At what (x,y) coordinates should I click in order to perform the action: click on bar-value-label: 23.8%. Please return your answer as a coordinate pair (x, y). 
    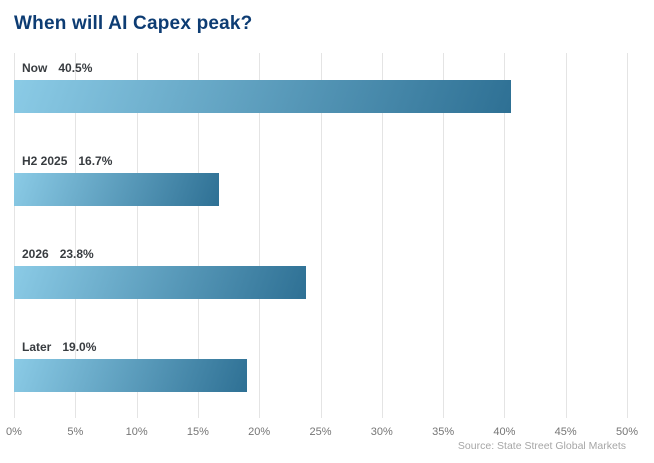
    Looking at the image, I should click on (76, 254).